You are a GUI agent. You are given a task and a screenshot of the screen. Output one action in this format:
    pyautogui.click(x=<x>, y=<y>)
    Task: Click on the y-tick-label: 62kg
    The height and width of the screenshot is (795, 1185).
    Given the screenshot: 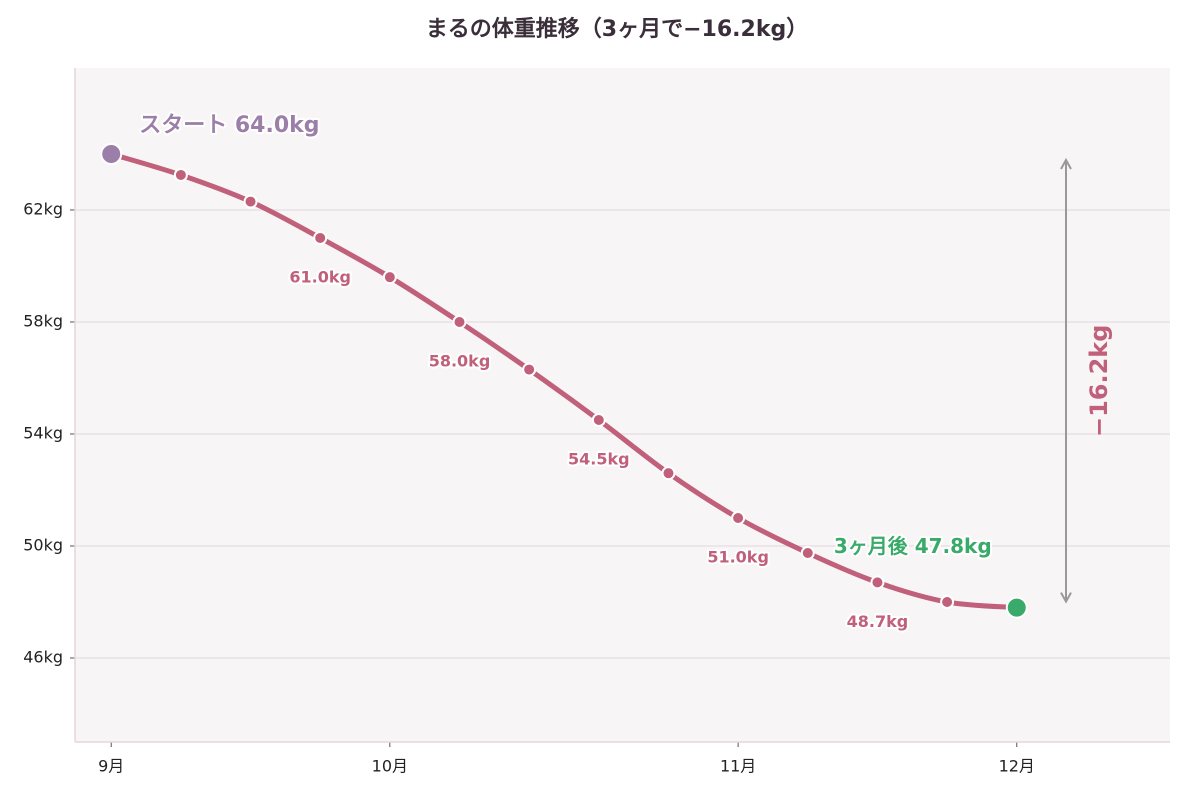 What is the action you would take?
    pyautogui.click(x=43, y=208)
    